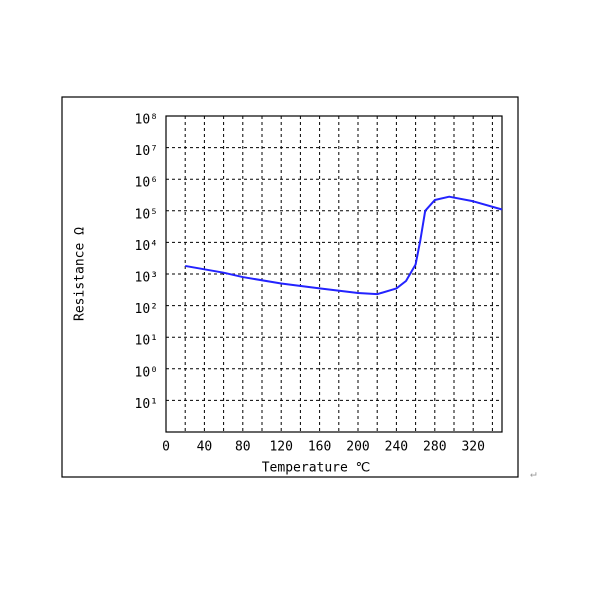 The width and height of the screenshot is (600, 600). I want to click on y-tick-label: 10⁴, so click(146, 246).